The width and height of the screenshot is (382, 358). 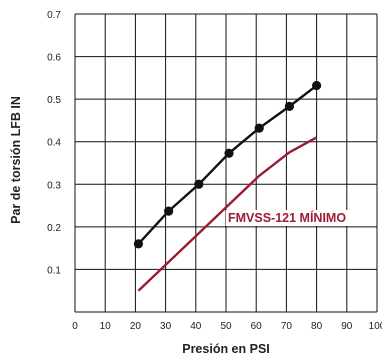 I want to click on y-tick-labels: 0.1 0.2 0.3 0.4 0.5 0.6 0.7, so click(x=54, y=143).